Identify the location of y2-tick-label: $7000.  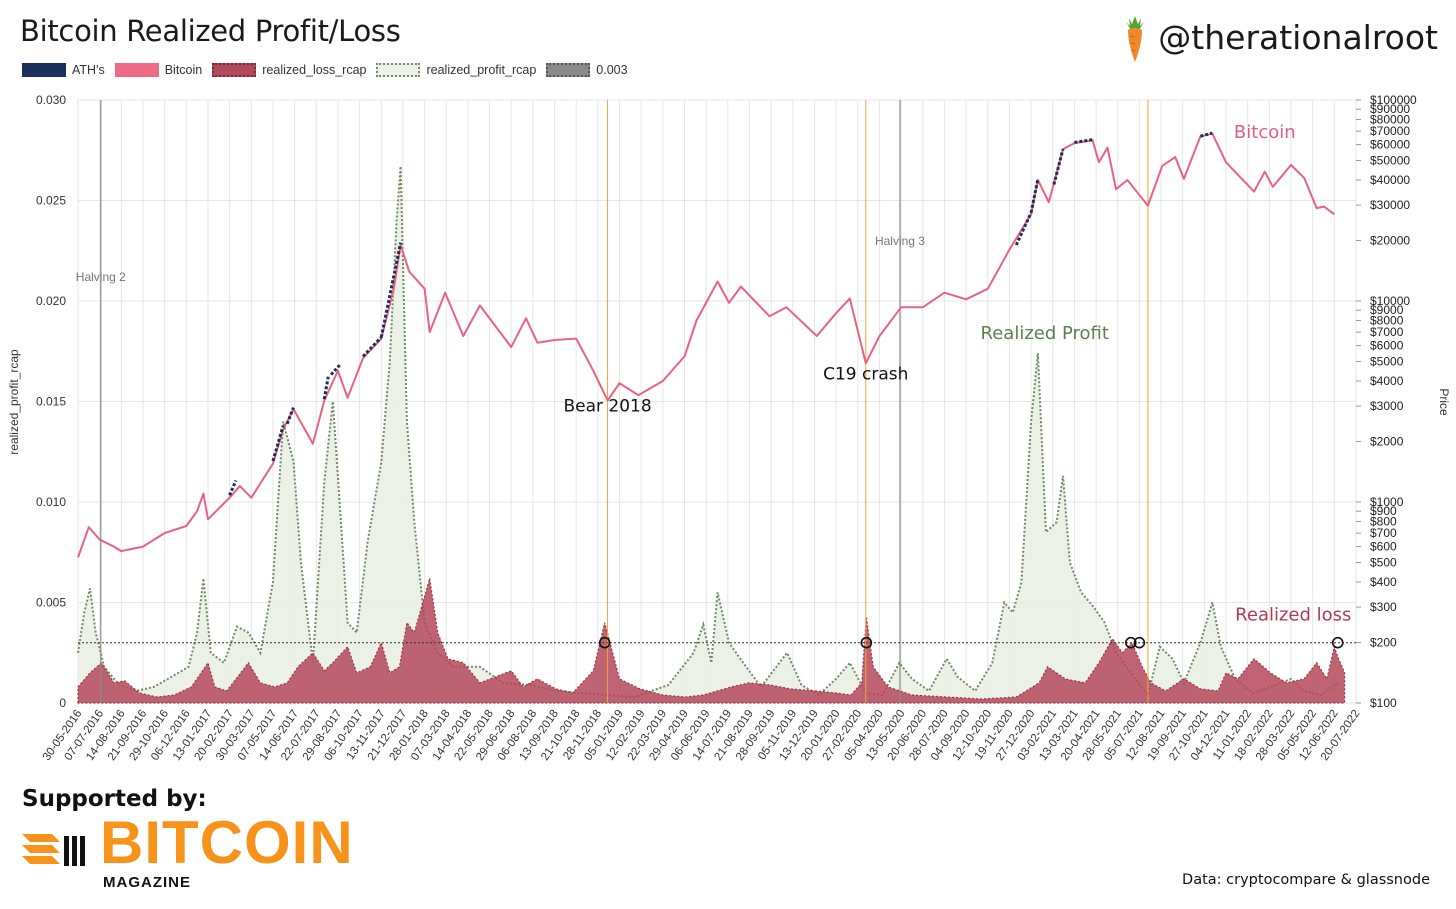
(1387, 332).